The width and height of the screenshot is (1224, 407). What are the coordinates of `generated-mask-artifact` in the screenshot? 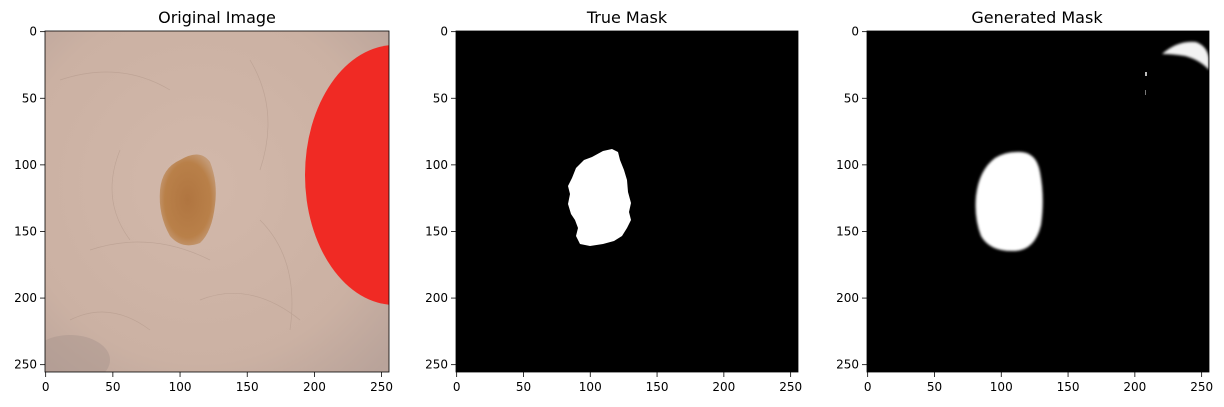 It's located at (1185, 55).